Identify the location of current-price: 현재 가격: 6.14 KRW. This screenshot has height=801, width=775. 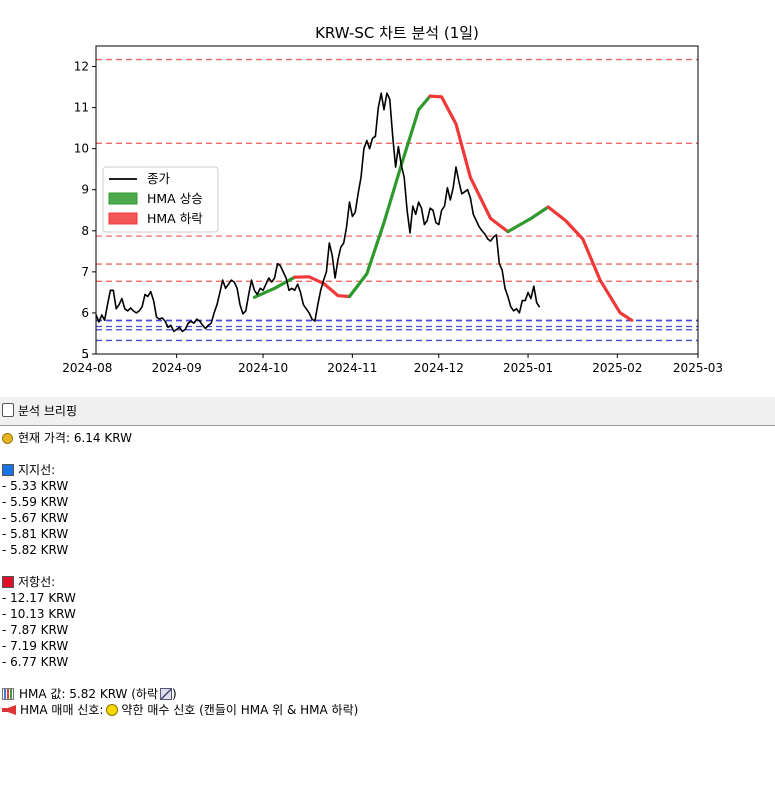
(75, 438).